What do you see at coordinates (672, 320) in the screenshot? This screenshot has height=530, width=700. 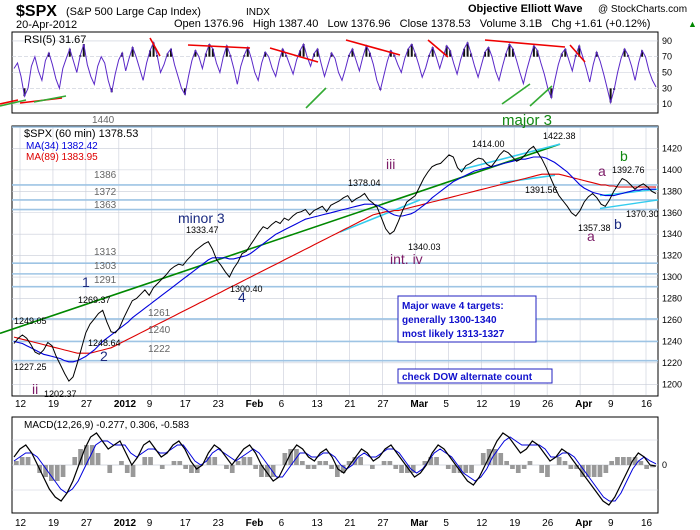 I see `price-tick-label: 1260` at bounding box center [672, 320].